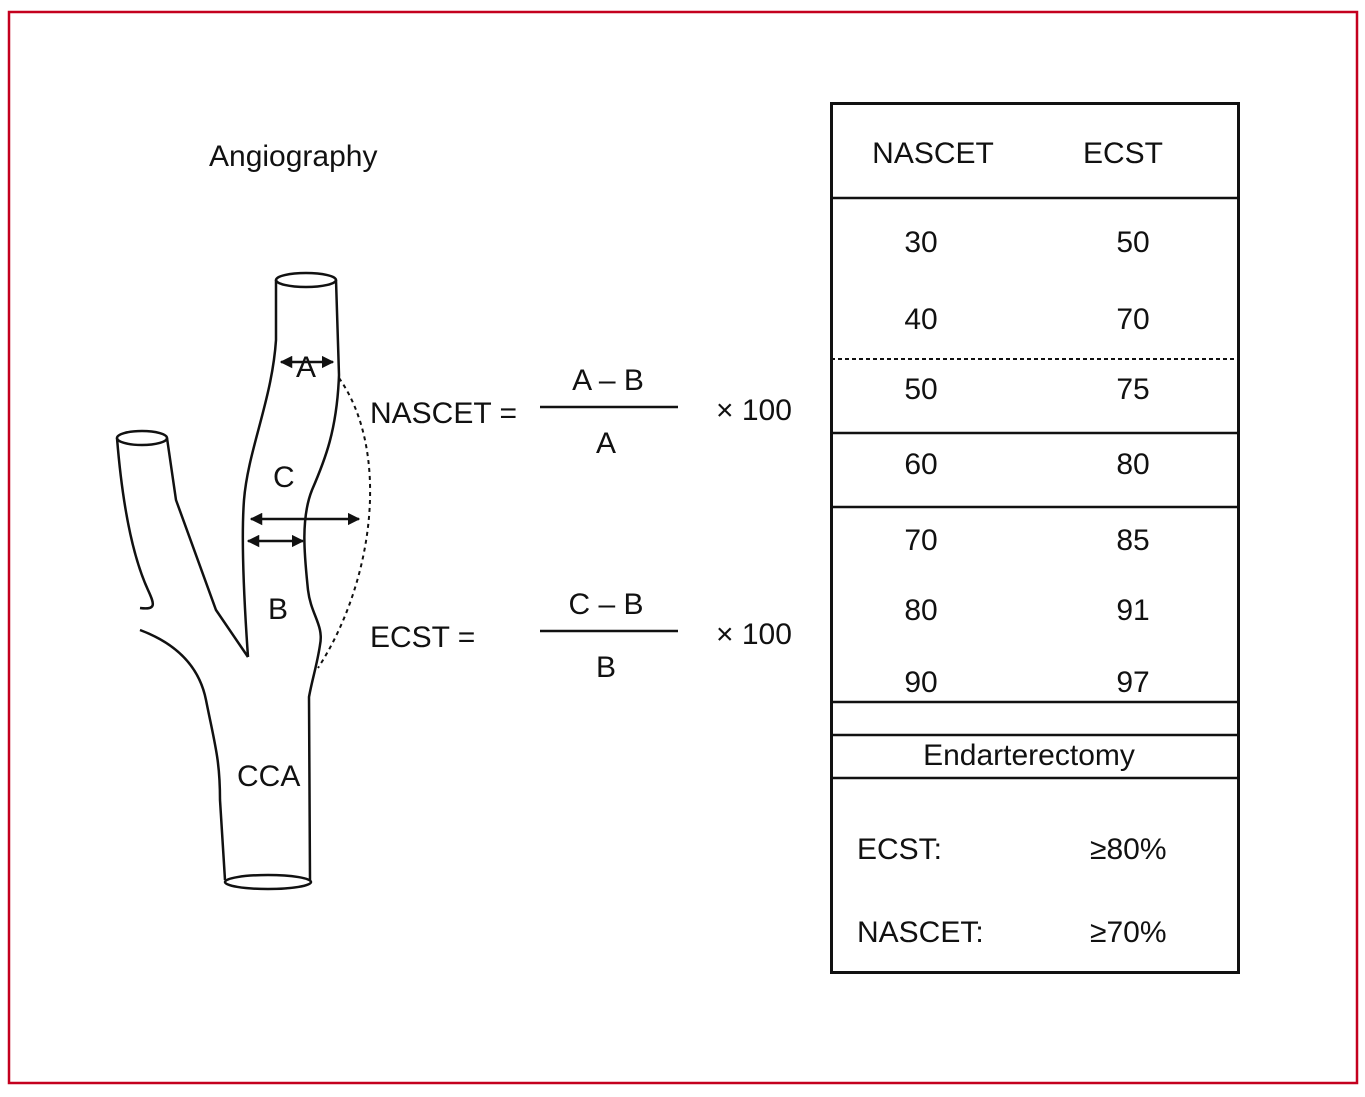 Image resolution: width=1365 pixels, height=1097 pixels. What do you see at coordinates (306, 280) in the screenshot?
I see `ica-opening` at bounding box center [306, 280].